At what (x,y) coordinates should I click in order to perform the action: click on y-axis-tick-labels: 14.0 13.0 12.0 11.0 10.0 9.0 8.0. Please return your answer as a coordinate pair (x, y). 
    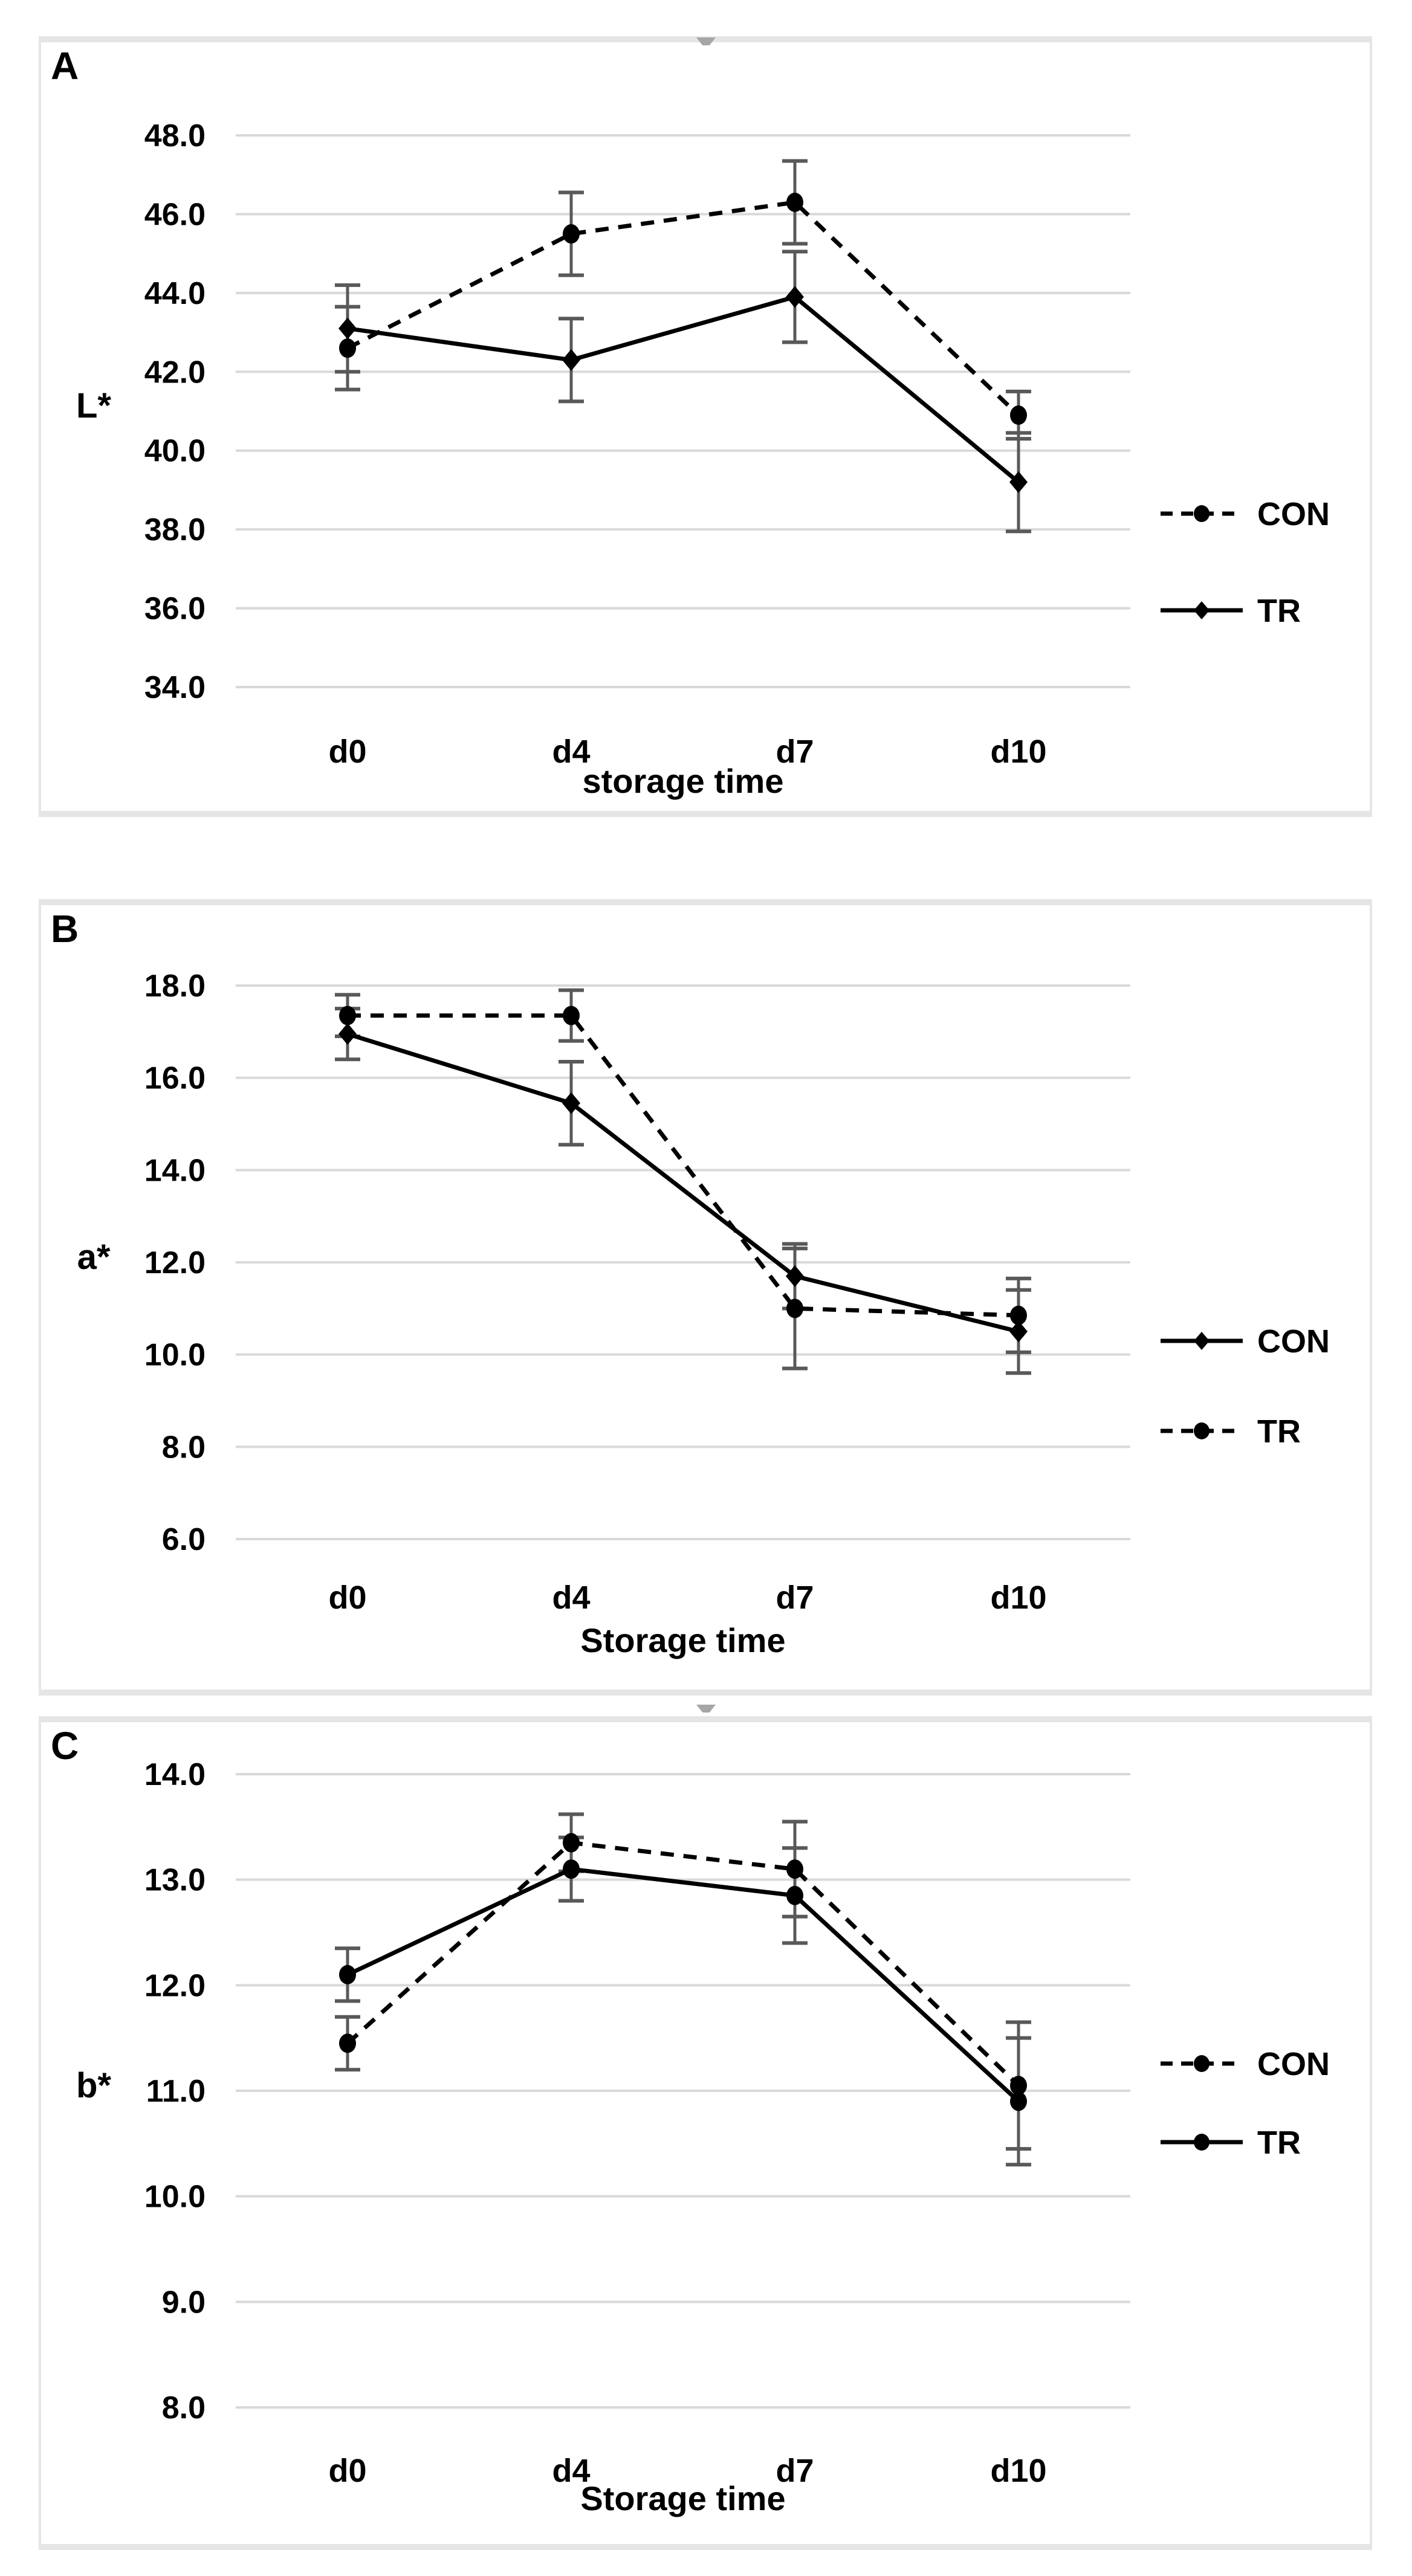
    Looking at the image, I should click on (175, 2092).